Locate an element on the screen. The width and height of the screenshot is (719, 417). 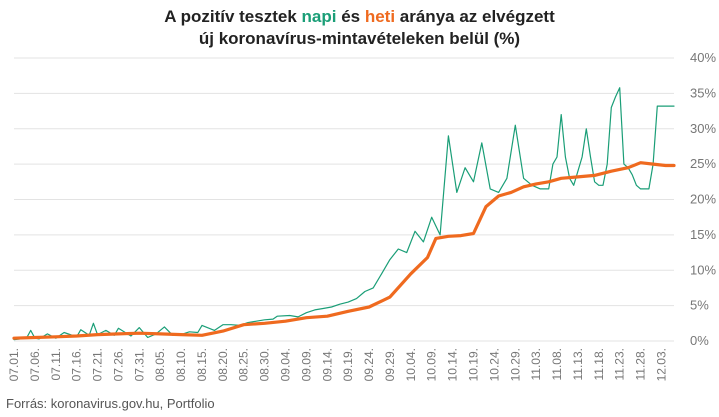
y-axis: 0% 5% 10% 15% 20% 25% 30% 35% 40% is located at coordinates (703, 199).